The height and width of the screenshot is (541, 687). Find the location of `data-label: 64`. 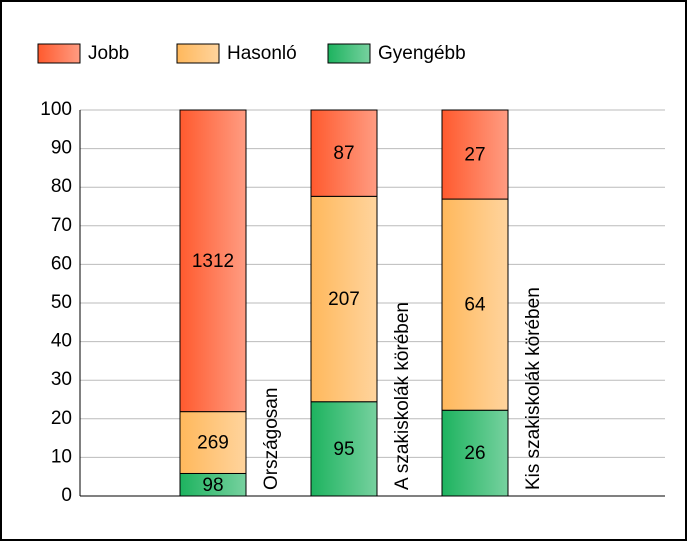

data-label: 64 is located at coordinates (475, 305).